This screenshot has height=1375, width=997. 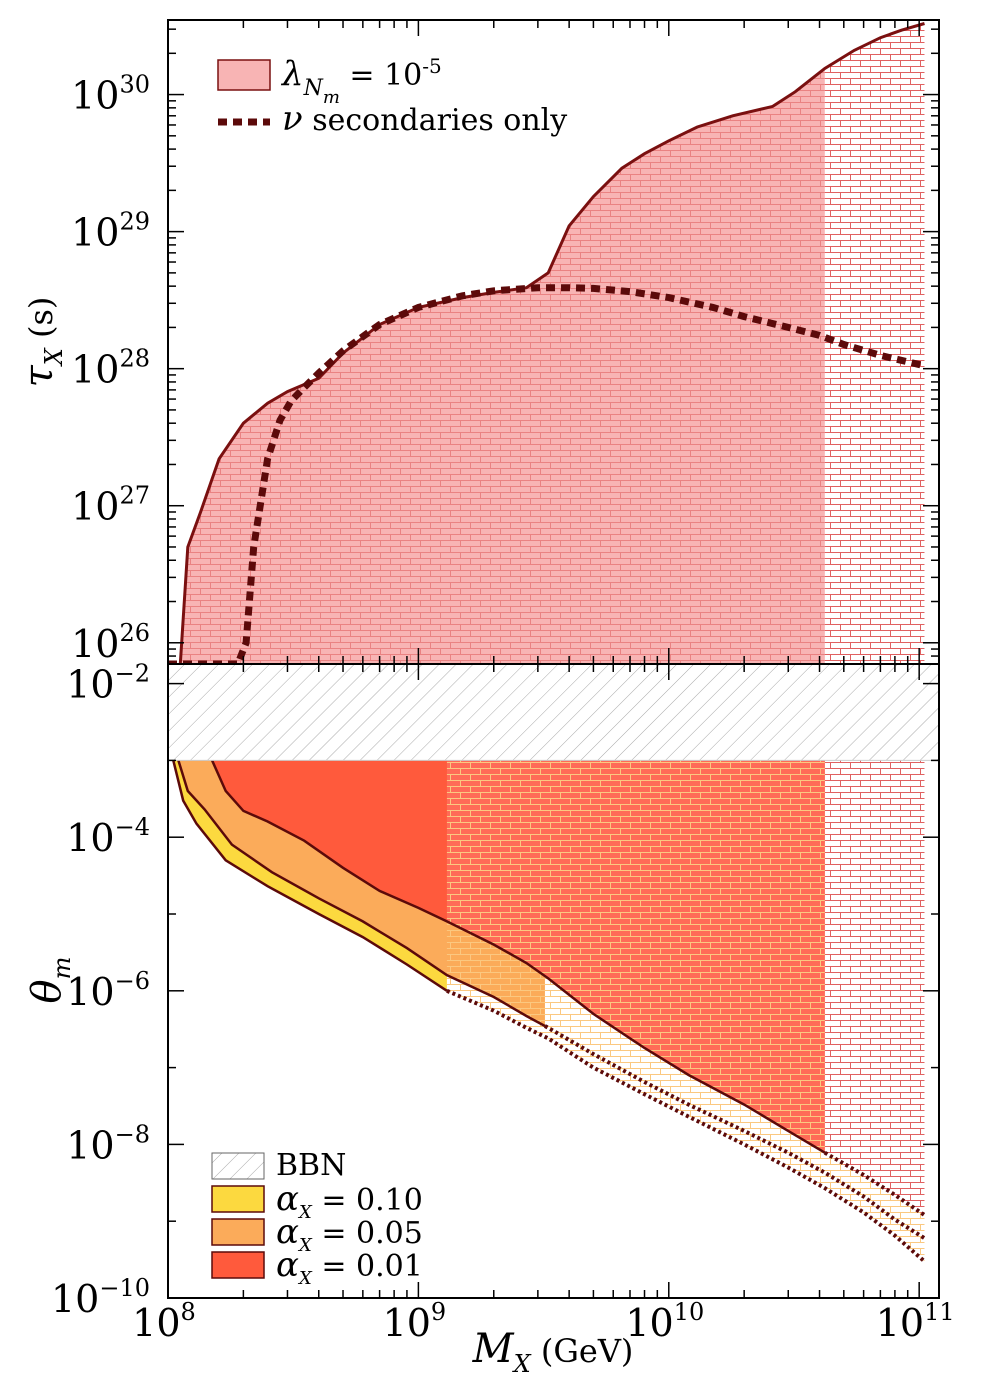 I want to click on y-tick-label: 10²⁷, so click(x=110, y=505).